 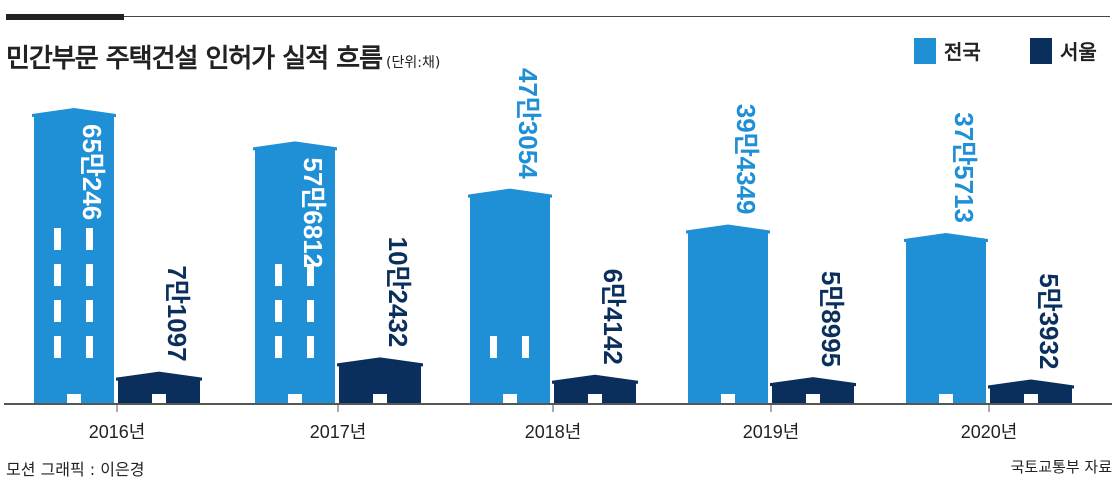 I want to click on chart-title-text: 민간부문 주택건설 인허가 실적 흐름, so click(x=194, y=59).